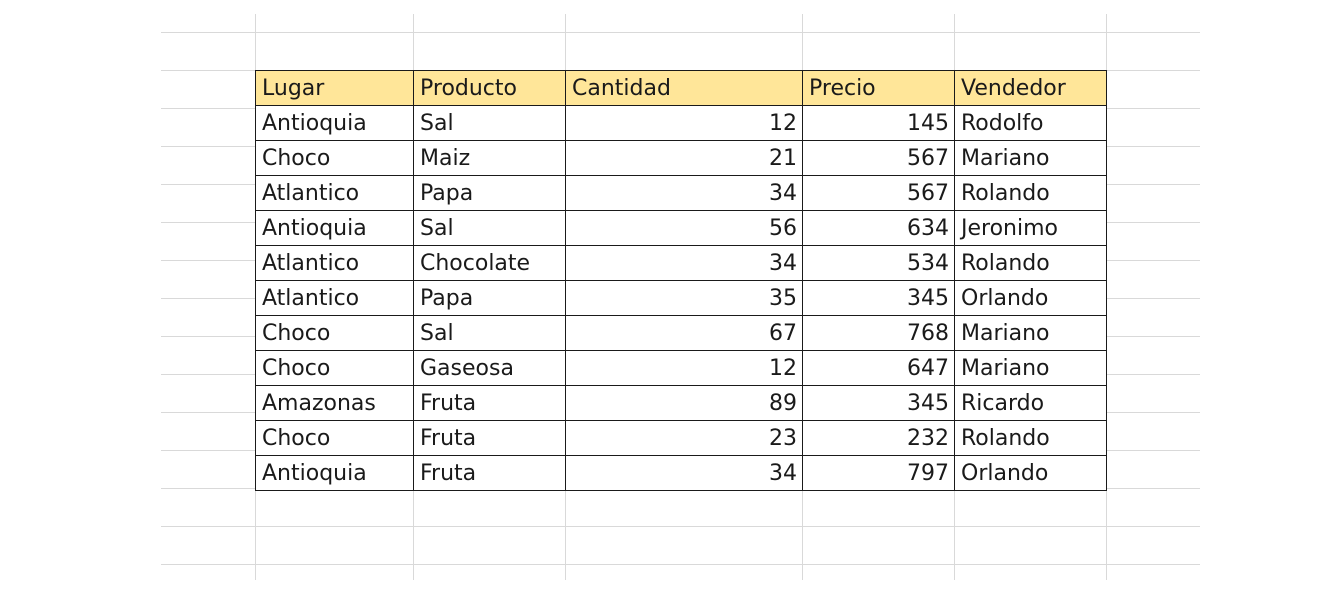 The width and height of the screenshot is (1340, 598). Describe the element at coordinates (878, 333) in the screenshot. I see `cell-precio: 768` at that location.